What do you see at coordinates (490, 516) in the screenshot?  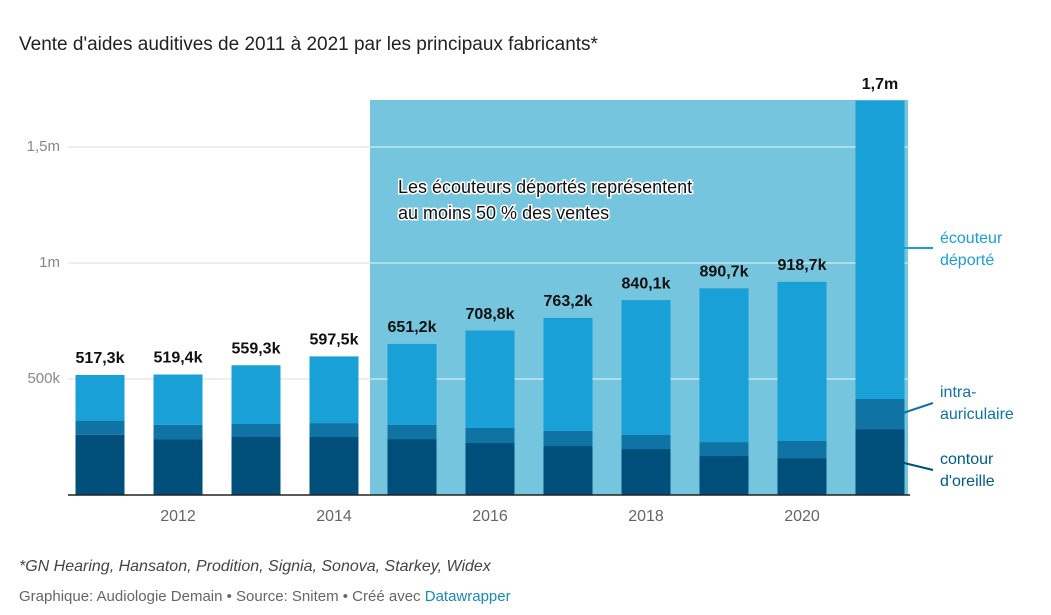 I see `x-tick-label: 2016` at bounding box center [490, 516].